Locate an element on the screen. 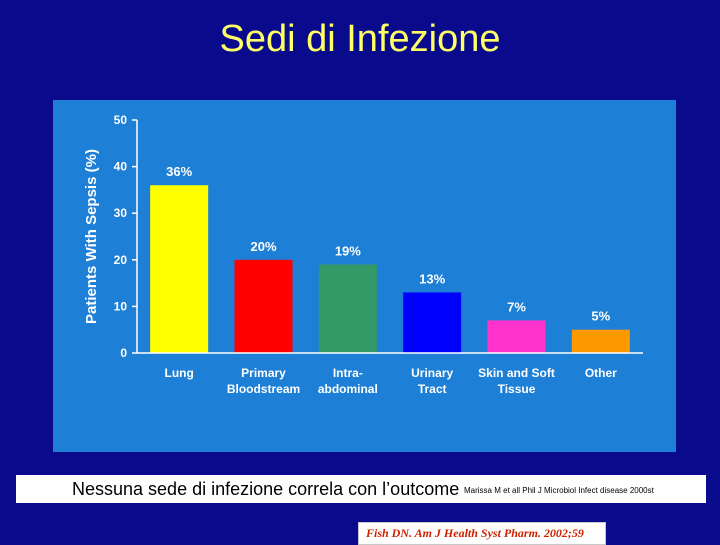 This screenshot has height=545, width=720. data-label-4: 7% is located at coordinates (516, 306).